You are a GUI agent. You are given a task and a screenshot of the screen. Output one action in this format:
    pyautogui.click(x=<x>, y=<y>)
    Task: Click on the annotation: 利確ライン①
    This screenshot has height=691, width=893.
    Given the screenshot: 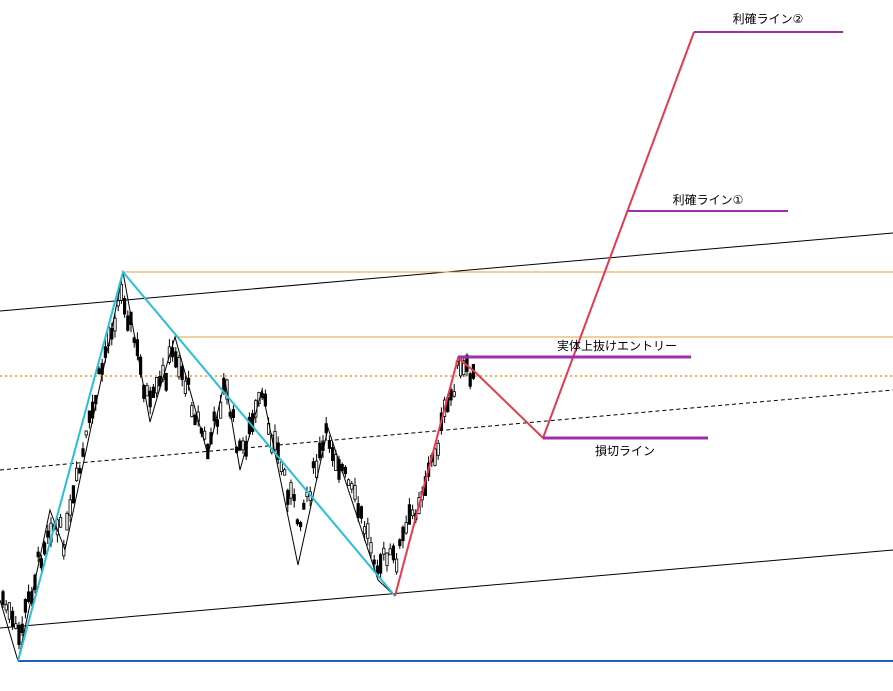 What is the action you would take?
    pyautogui.click(x=708, y=199)
    